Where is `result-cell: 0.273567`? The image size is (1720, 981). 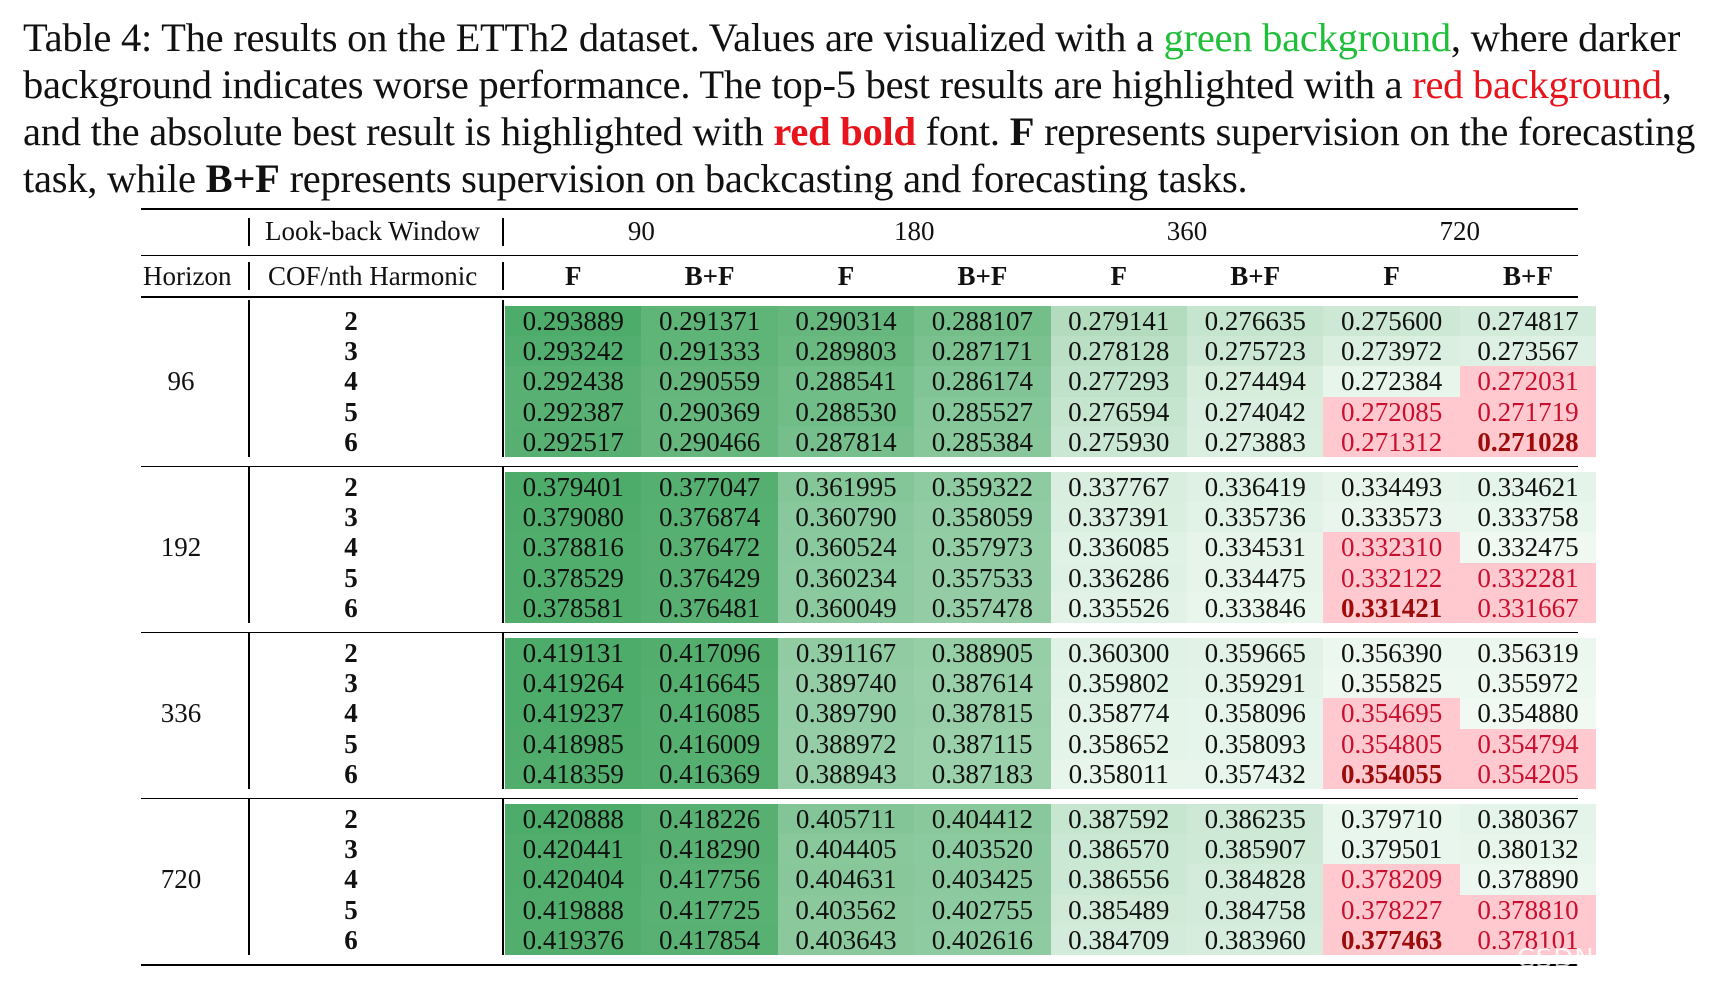
result-cell: 0.273567 is located at coordinates (1528, 351).